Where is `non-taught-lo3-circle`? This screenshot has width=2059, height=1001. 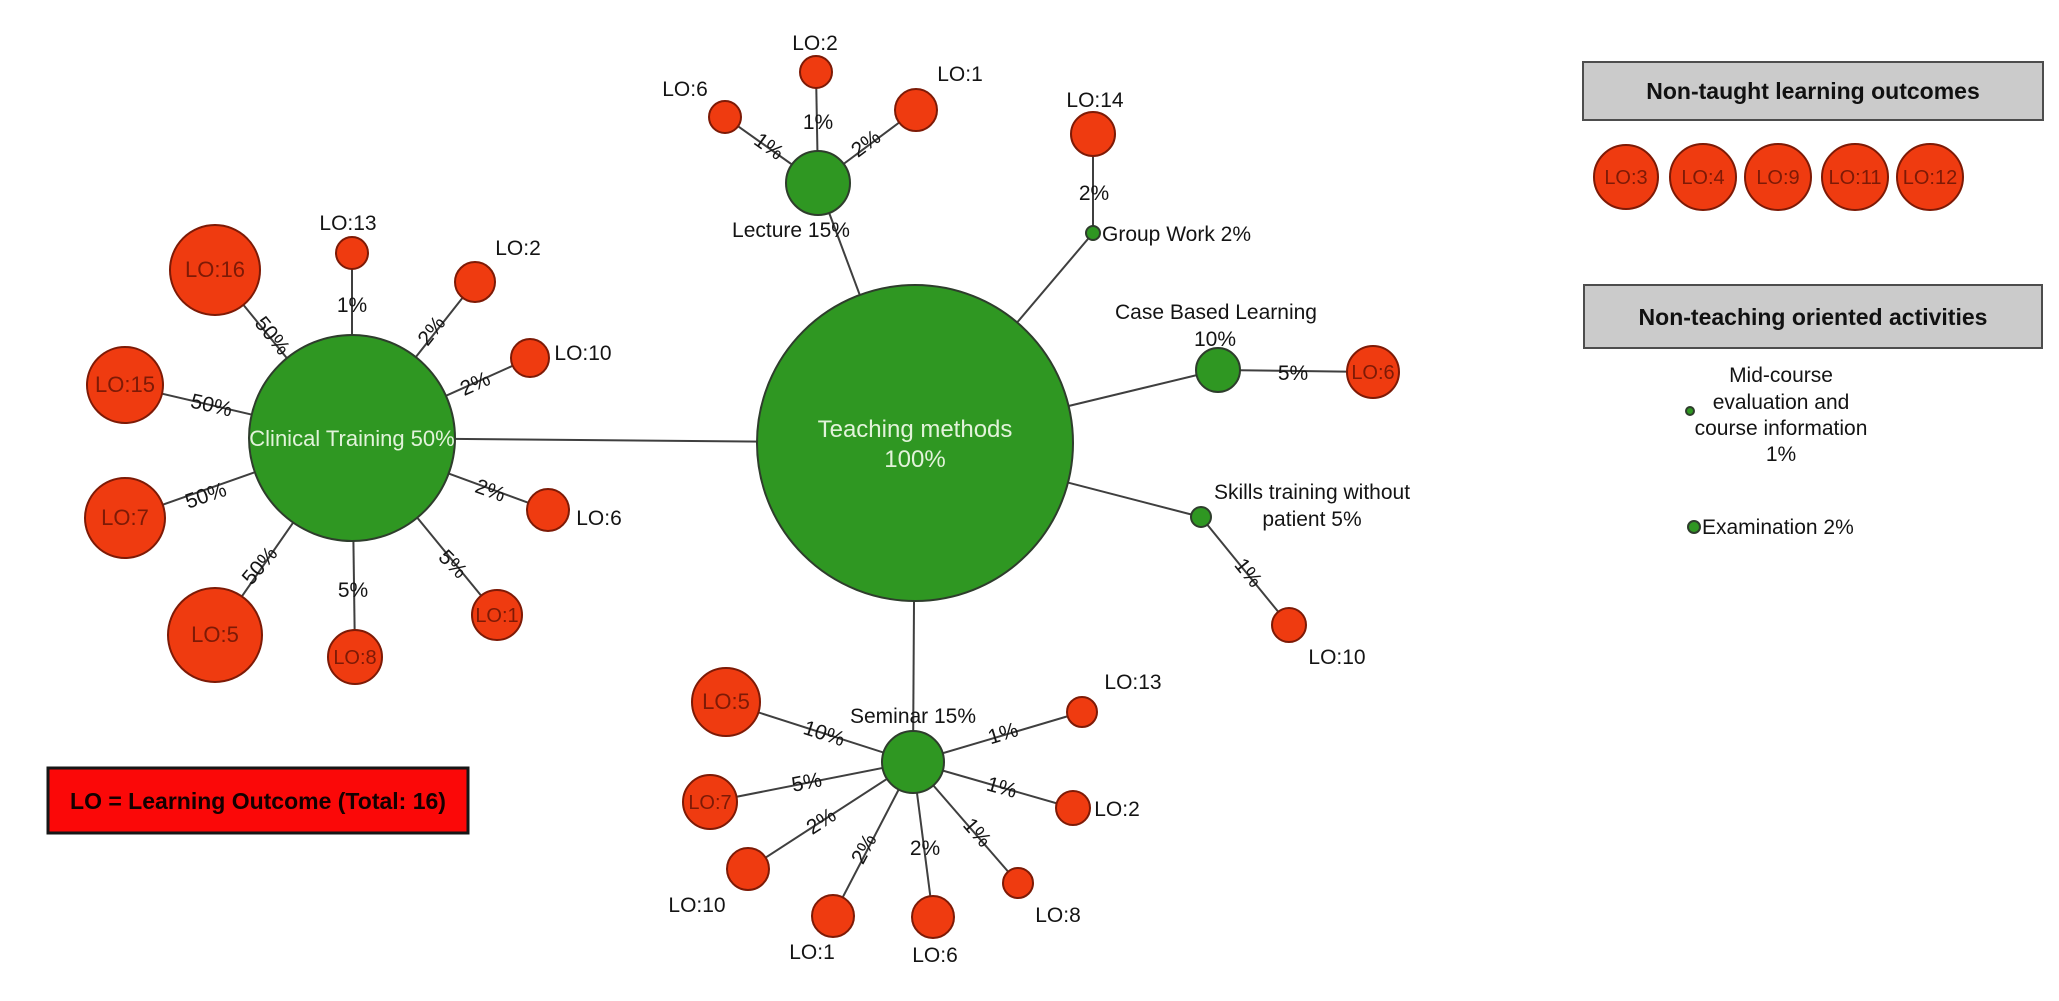
non-taught-lo3-circle is located at coordinates (1626, 177).